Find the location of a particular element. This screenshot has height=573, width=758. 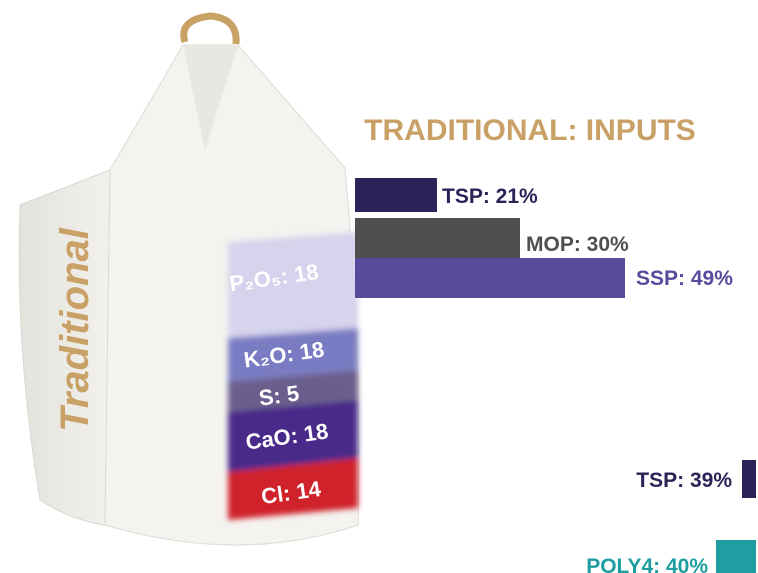

layer-label: S: 5 is located at coordinates (278, 395).